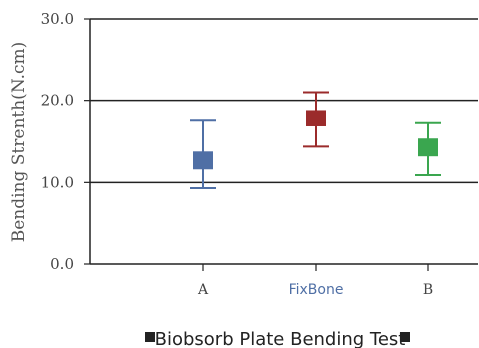  I want to click on y-axis: 0.0 10.0 20.0 30.0, so click(66, 141).